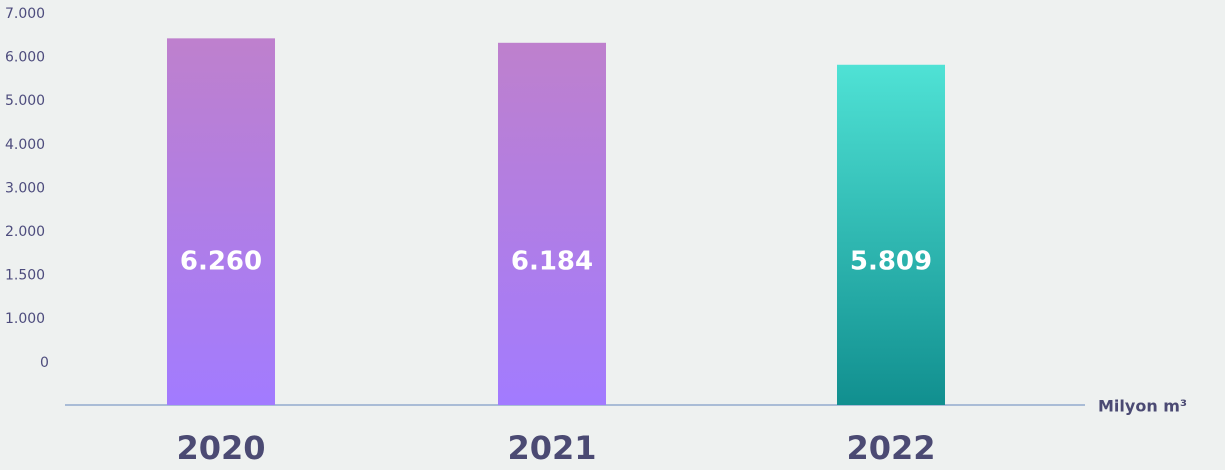 This screenshot has height=470, width=1225. Describe the element at coordinates (25, 232) in the screenshot. I see `y-axis-label: 2.000` at that location.